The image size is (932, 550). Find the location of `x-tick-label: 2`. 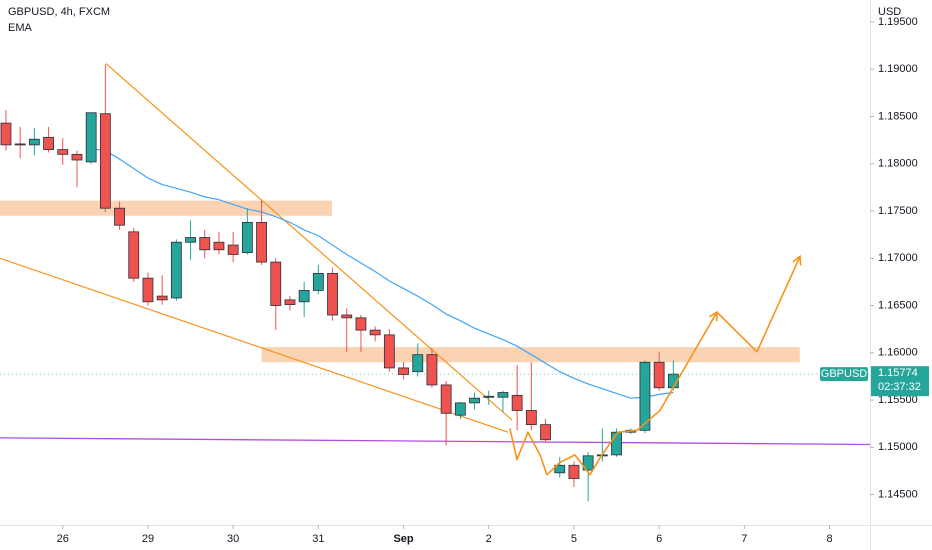

x-tick-label: 2 is located at coordinates (489, 539).